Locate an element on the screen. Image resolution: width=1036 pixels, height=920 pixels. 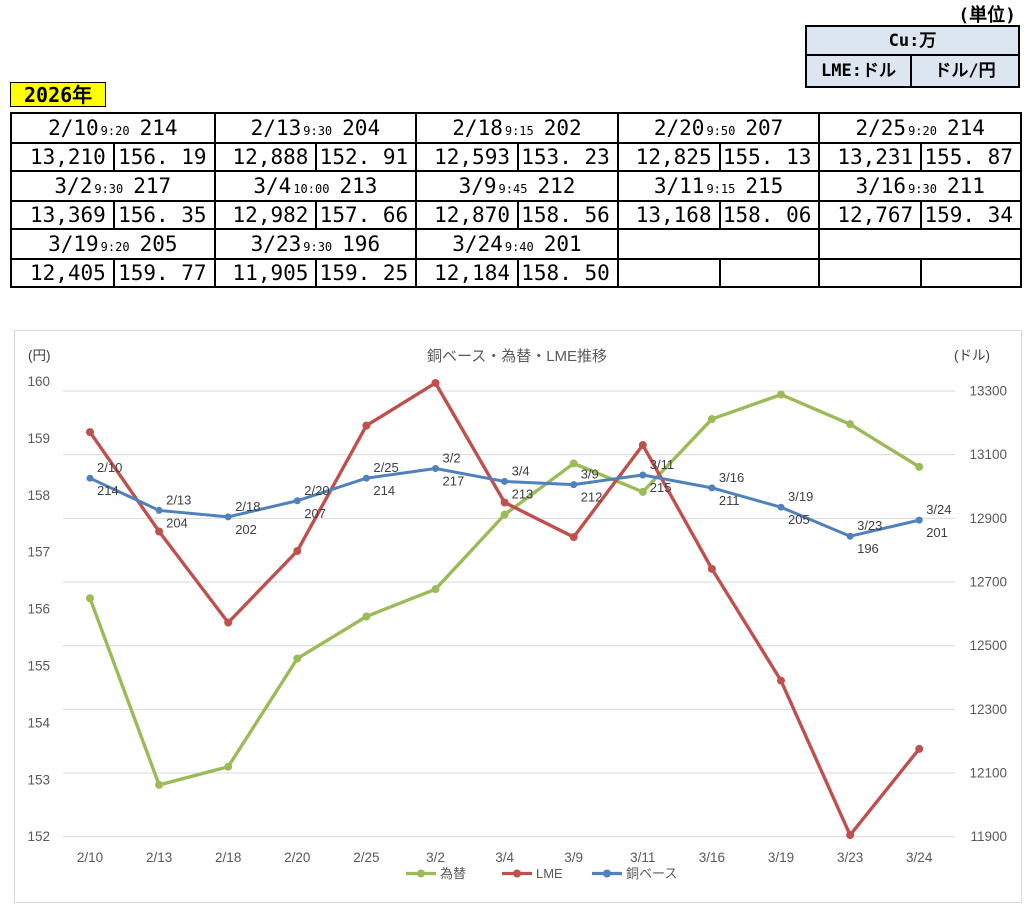
date-text: 2/18 is located at coordinates (477, 128).